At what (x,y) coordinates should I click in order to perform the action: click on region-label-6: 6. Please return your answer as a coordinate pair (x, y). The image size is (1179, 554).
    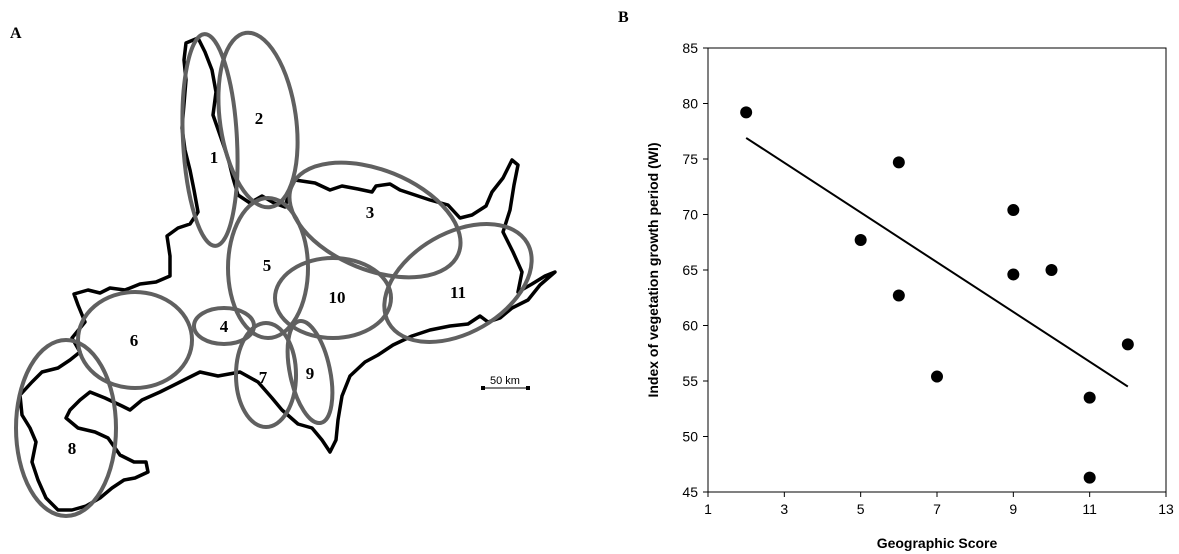
    Looking at the image, I should click on (134, 340).